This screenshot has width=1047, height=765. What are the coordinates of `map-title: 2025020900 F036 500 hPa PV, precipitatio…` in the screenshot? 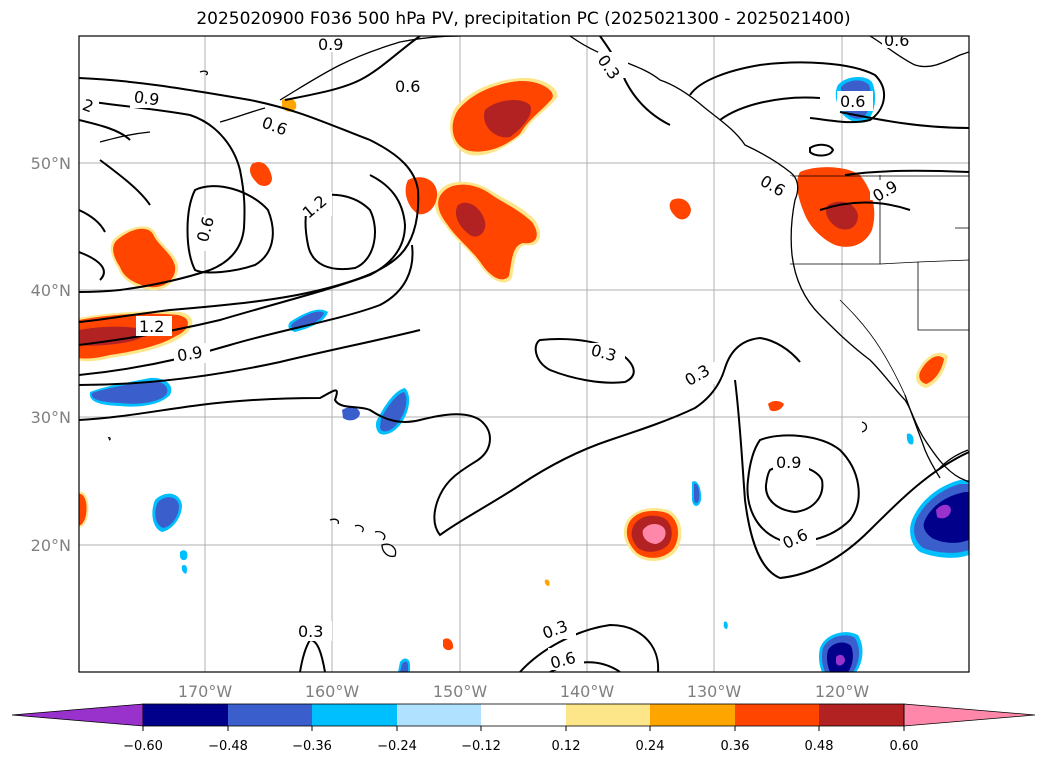 It's located at (523, 19).